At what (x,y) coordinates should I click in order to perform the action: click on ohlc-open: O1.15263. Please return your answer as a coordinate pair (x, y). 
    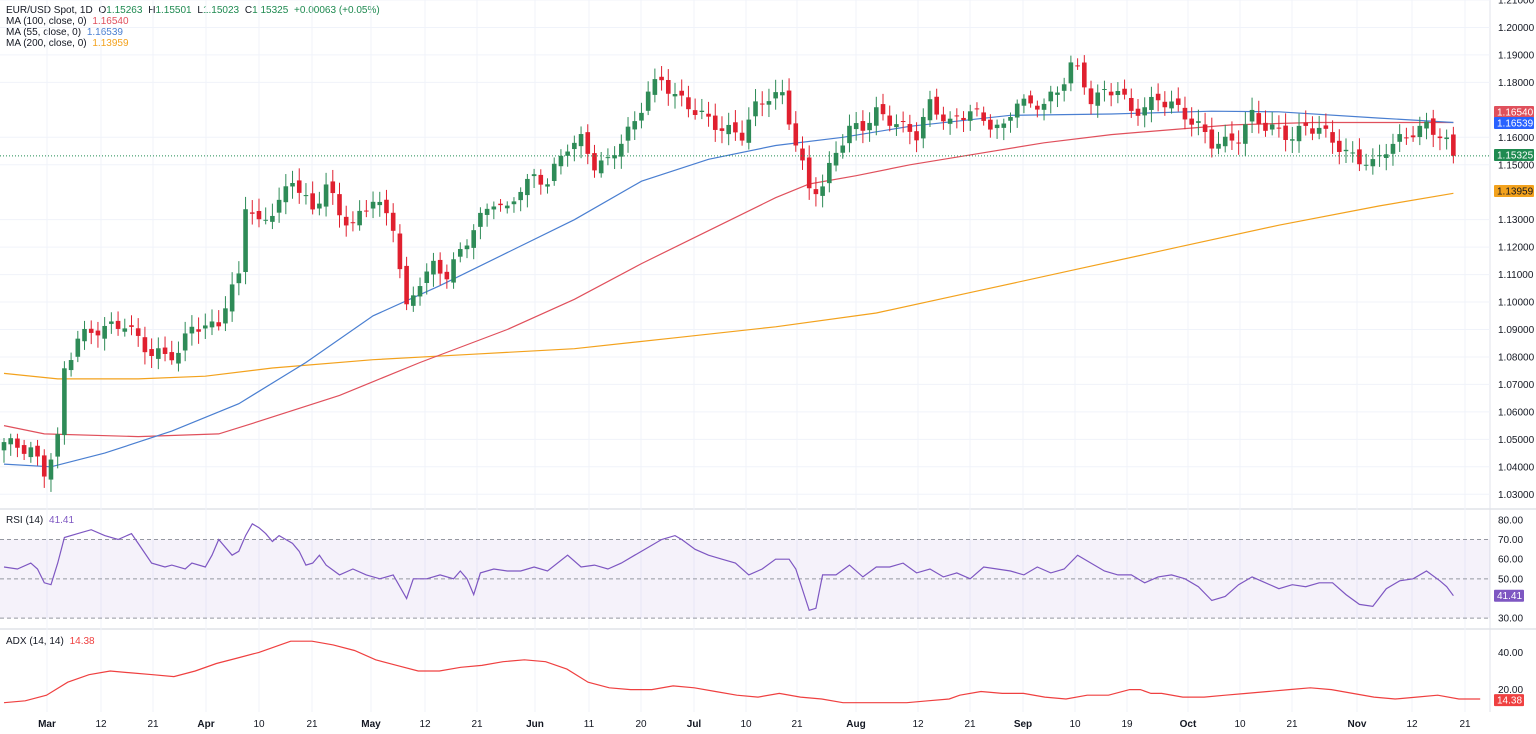
    Looking at the image, I should click on (120, 10).